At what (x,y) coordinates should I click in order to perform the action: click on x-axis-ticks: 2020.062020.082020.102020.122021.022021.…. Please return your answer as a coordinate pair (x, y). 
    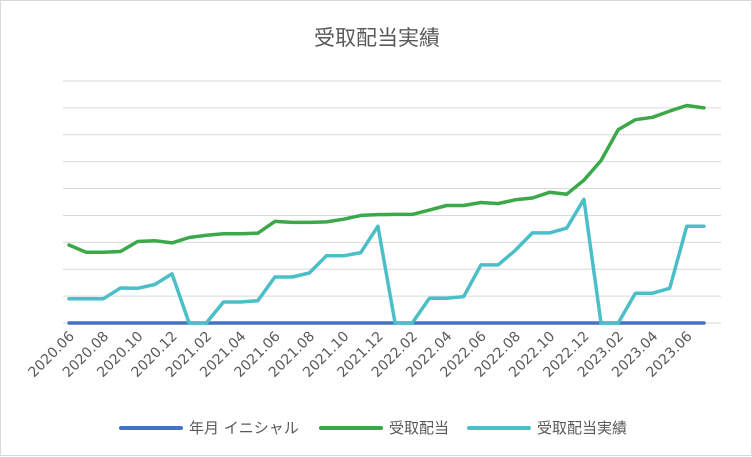
    Looking at the image, I should click on (361, 354).